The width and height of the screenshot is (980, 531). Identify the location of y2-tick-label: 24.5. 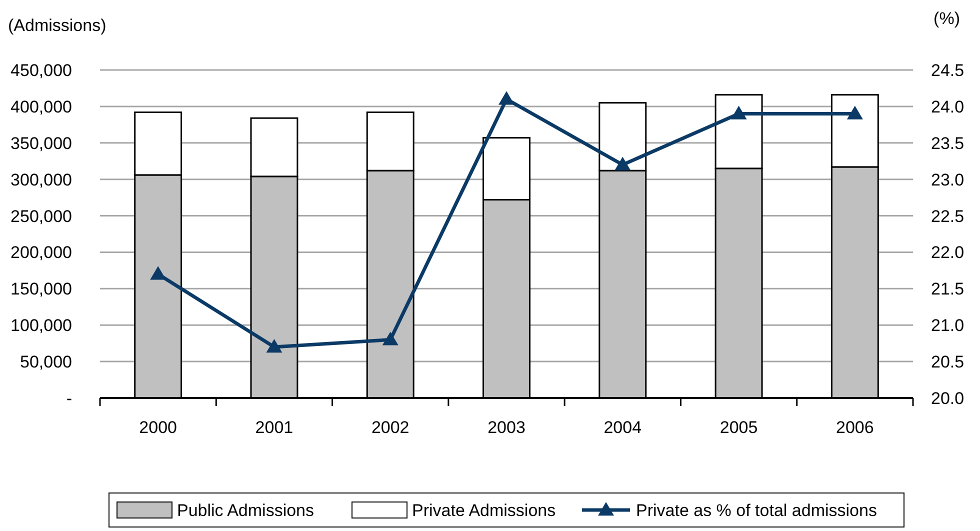
(947, 70).